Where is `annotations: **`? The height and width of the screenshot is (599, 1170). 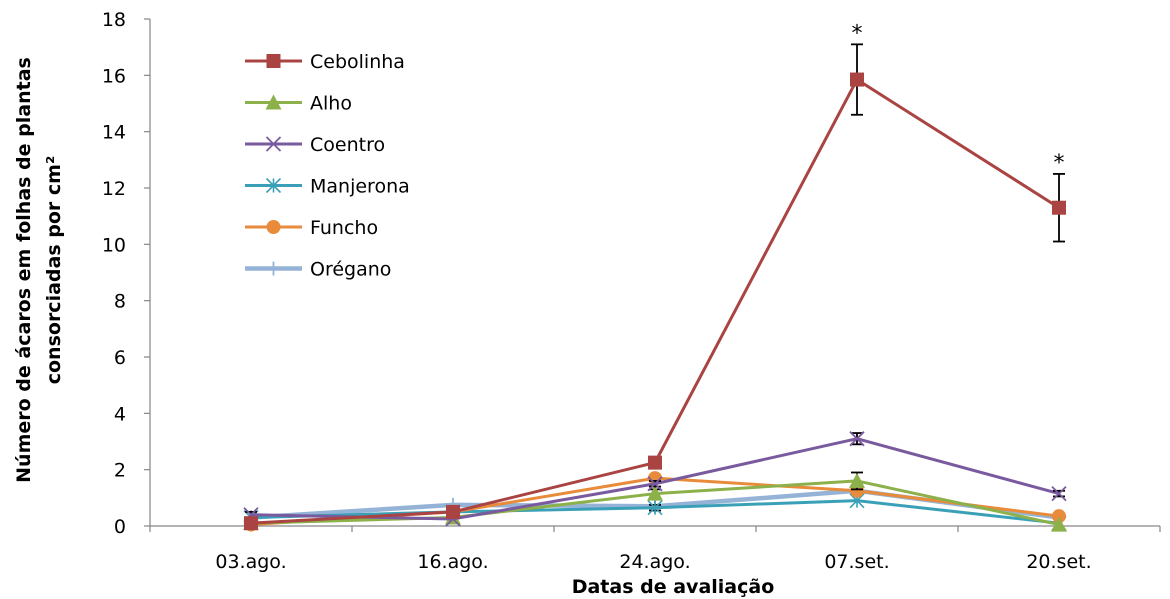 annotations: ** is located at coordinates (958, 98).